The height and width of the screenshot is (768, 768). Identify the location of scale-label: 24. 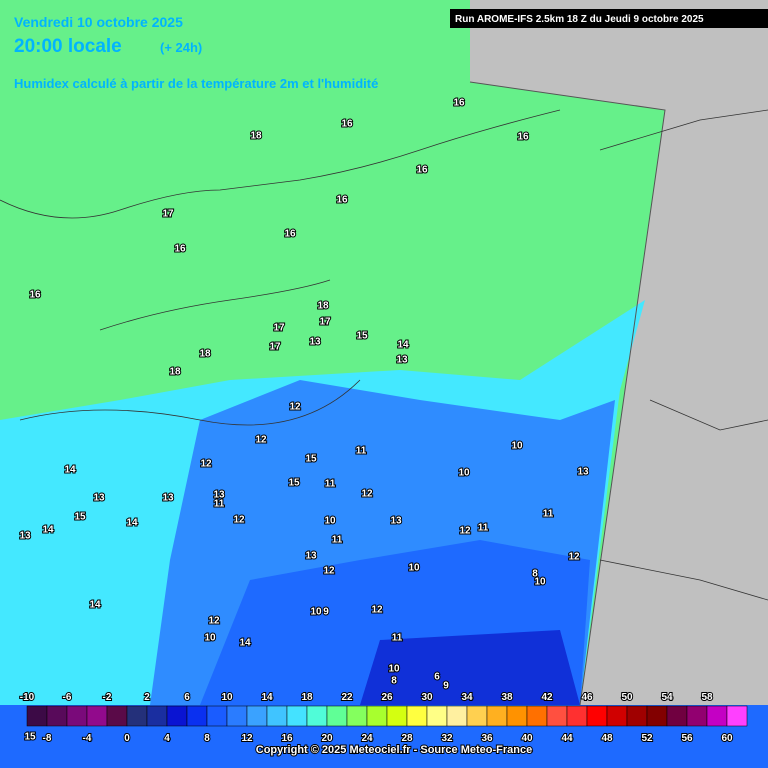
(367, 738).